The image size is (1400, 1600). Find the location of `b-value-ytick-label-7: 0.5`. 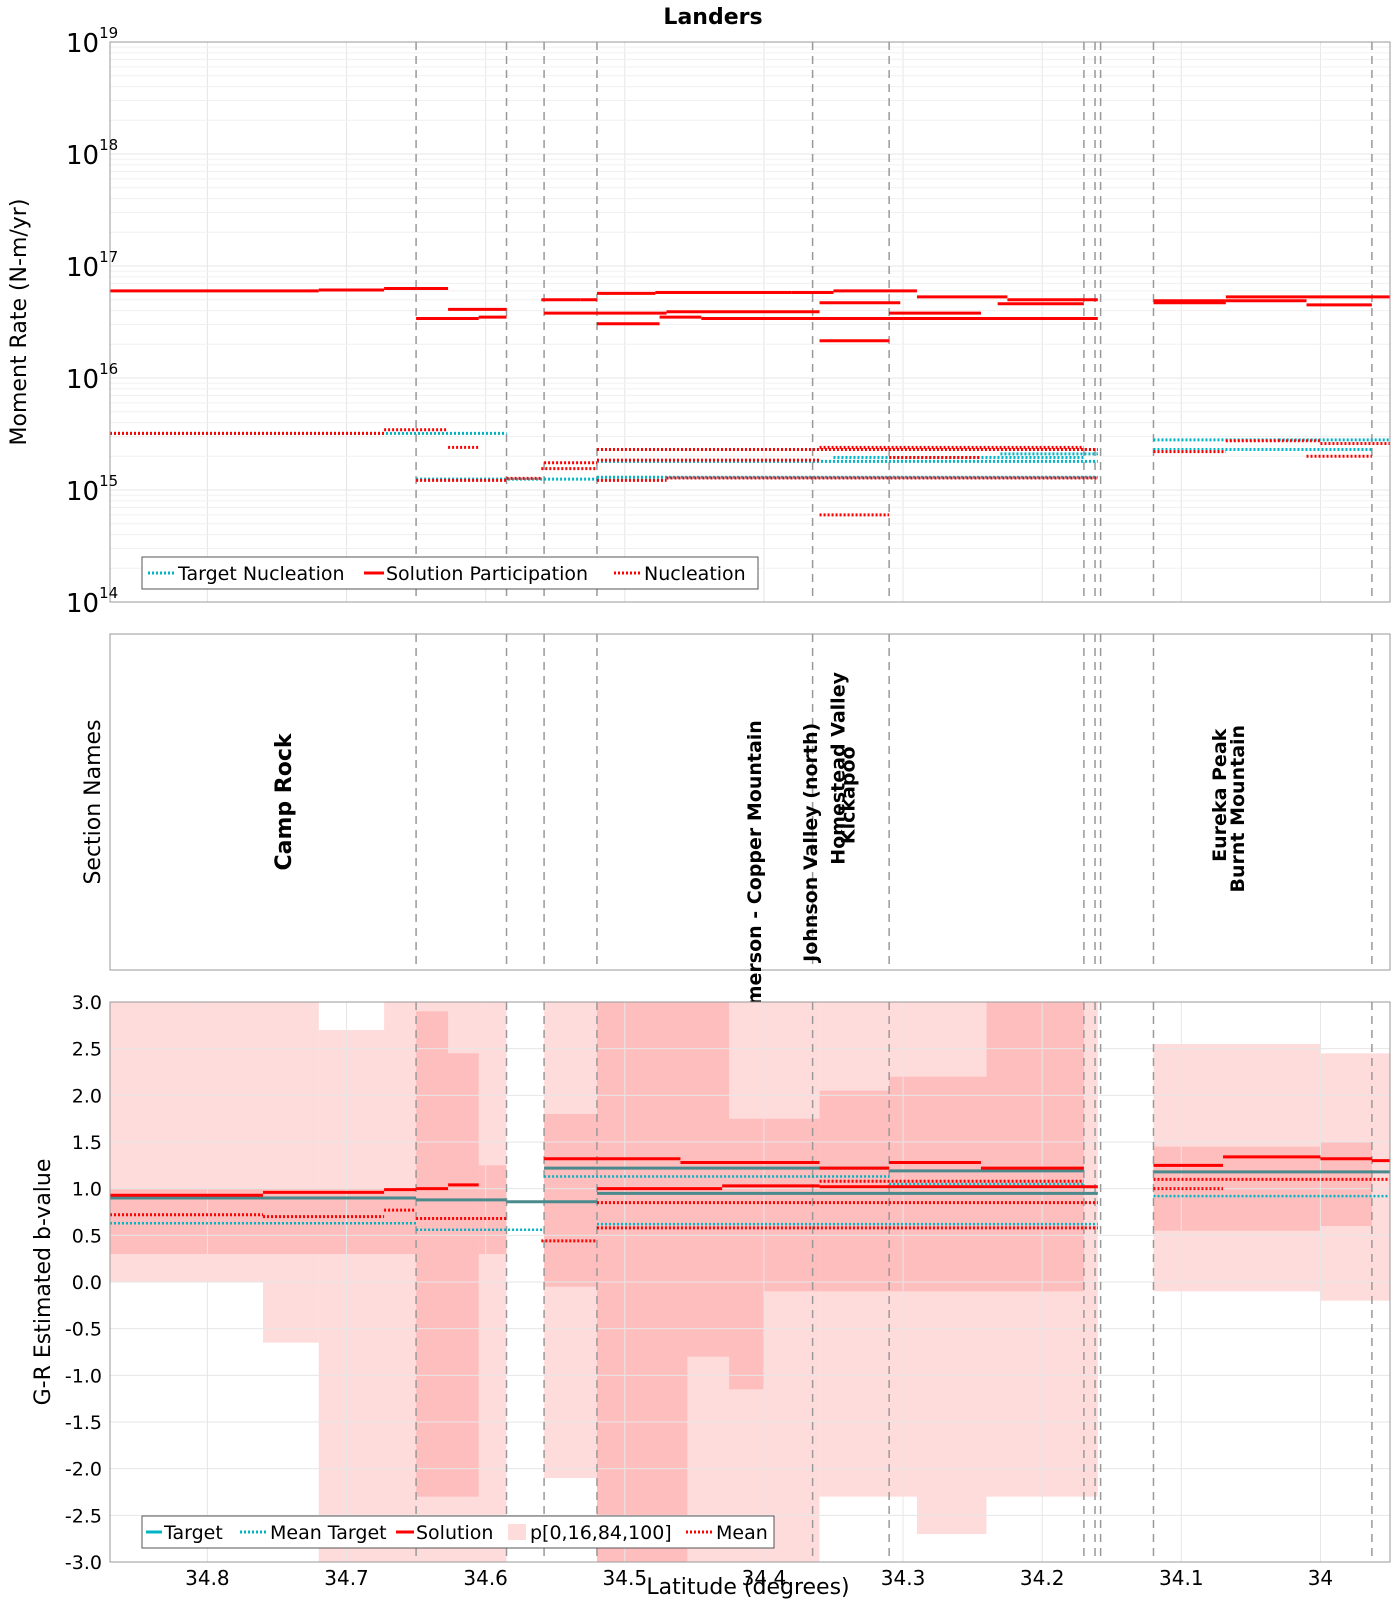

b-value-ytick-label-7: 0.5 is located at coordinates (87, 1236).